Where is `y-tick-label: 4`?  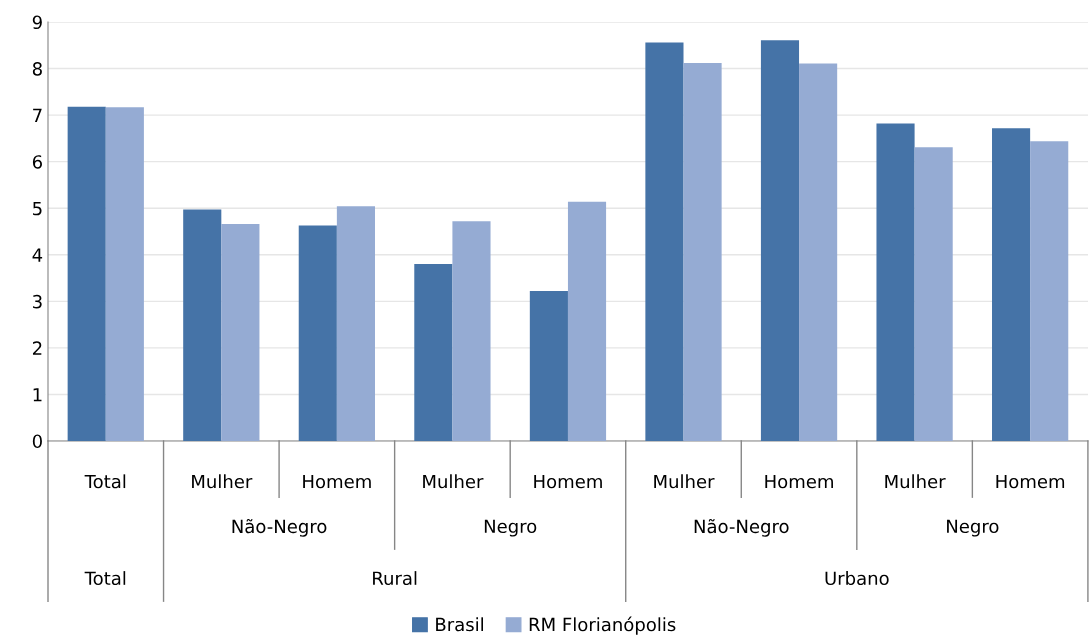 y-tick-label: 4 is located at coordinates (37, 255).